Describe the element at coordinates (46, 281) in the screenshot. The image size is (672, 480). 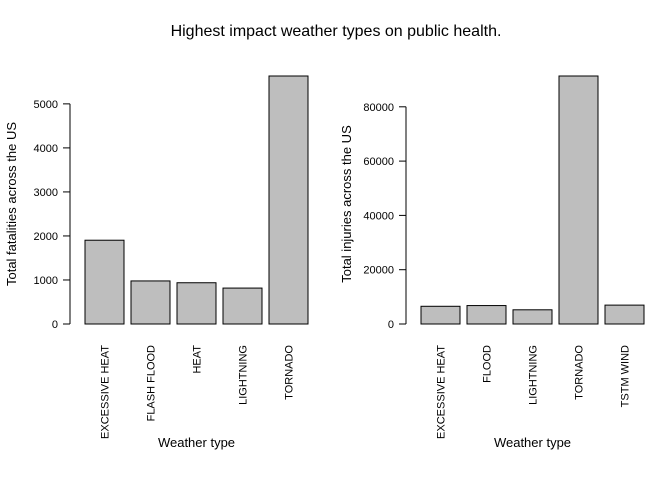
I see `fatalities-y-tick-label: 1000` at that location.